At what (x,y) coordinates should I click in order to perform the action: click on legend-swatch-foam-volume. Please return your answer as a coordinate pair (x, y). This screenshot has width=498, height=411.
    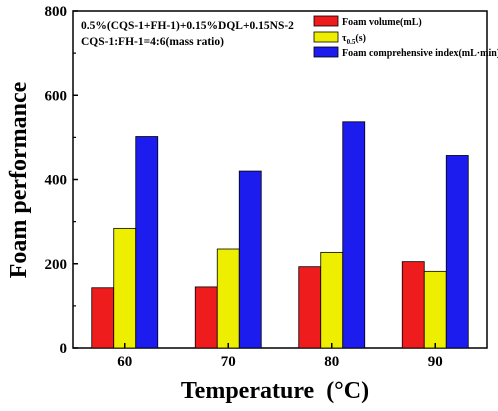
    Looking at the image, I should click on (326, 21).